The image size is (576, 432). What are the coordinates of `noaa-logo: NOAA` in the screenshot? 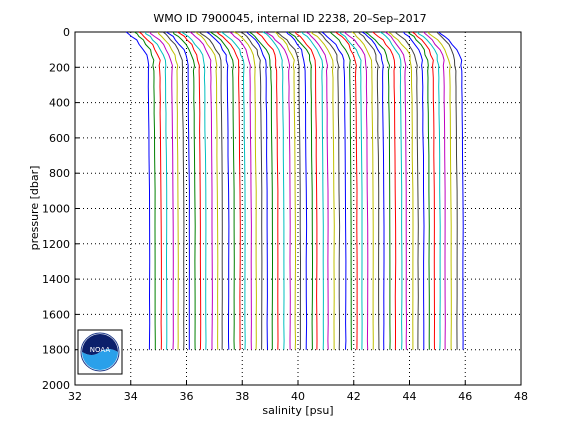 It's located at (100, 352).